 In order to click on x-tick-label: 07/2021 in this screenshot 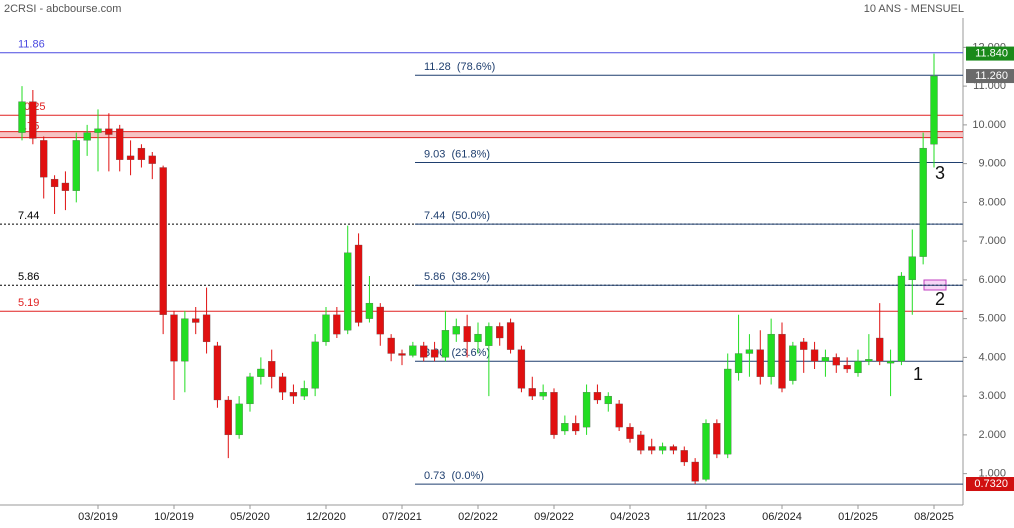, I will do `click(402, 517)`.